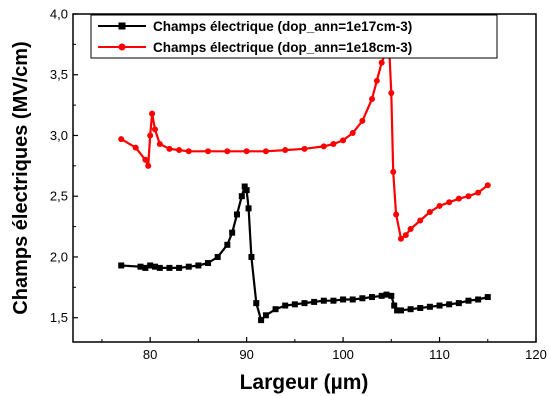 The height and width of the screenshot is (396, 549). What do you see at coordinates (536, 354) in the screenshot?
I see `x-tick-label: 120` at bounding box center [536, 354].